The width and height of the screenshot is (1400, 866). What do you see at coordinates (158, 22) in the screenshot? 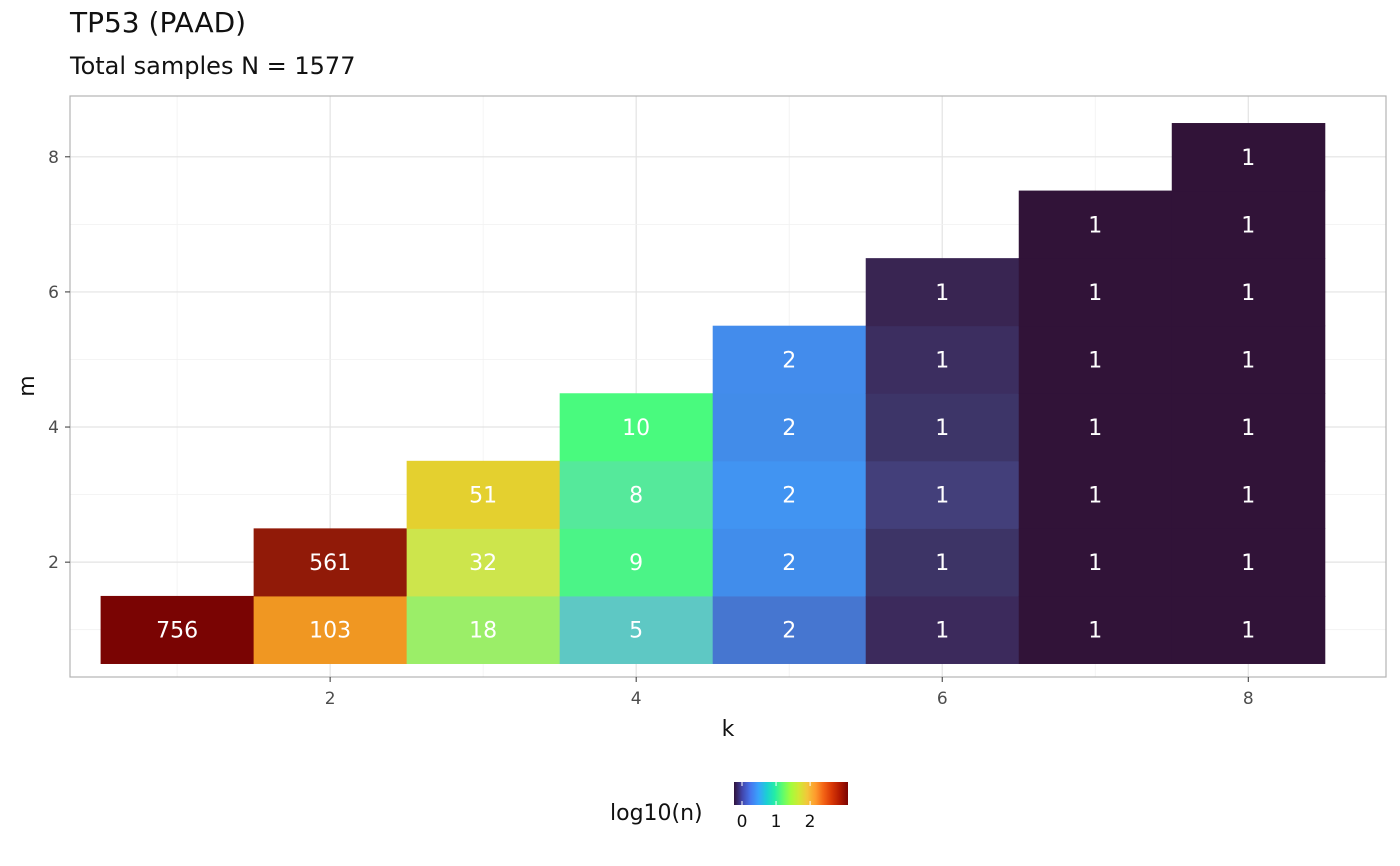
I see `chart-title: TP53 (PAAD)` at bounding box center [158, 22].